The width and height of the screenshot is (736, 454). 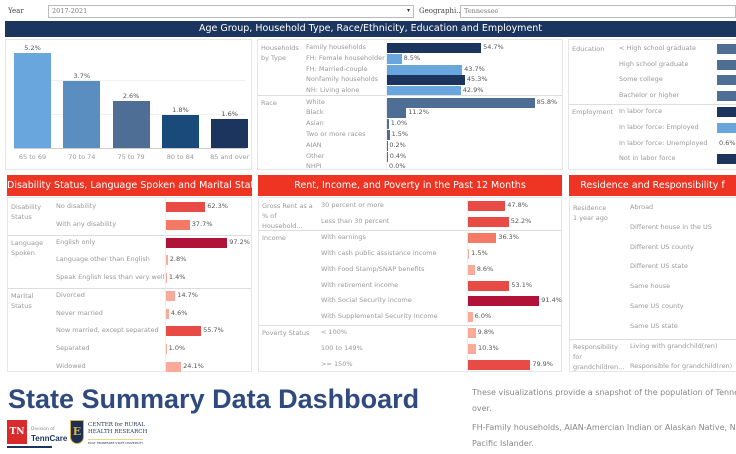 What do you see at coordinates (410, 113) in the screenshot?
I see `table-row: Black 11.2%` at bounding box center [410, 113].